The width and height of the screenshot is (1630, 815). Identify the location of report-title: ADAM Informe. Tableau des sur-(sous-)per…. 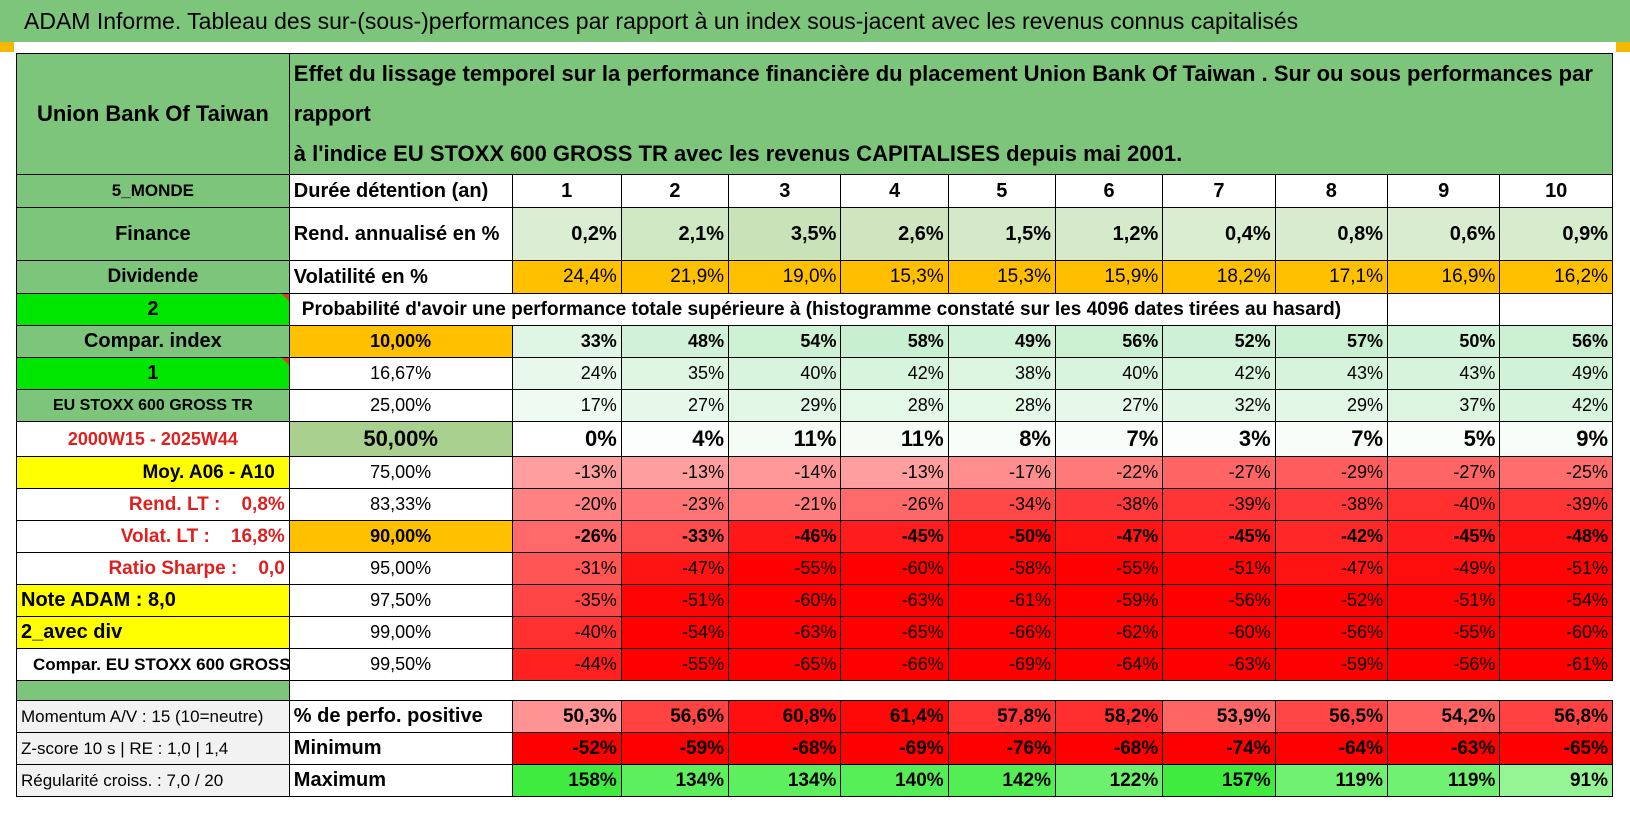
(815, 21).